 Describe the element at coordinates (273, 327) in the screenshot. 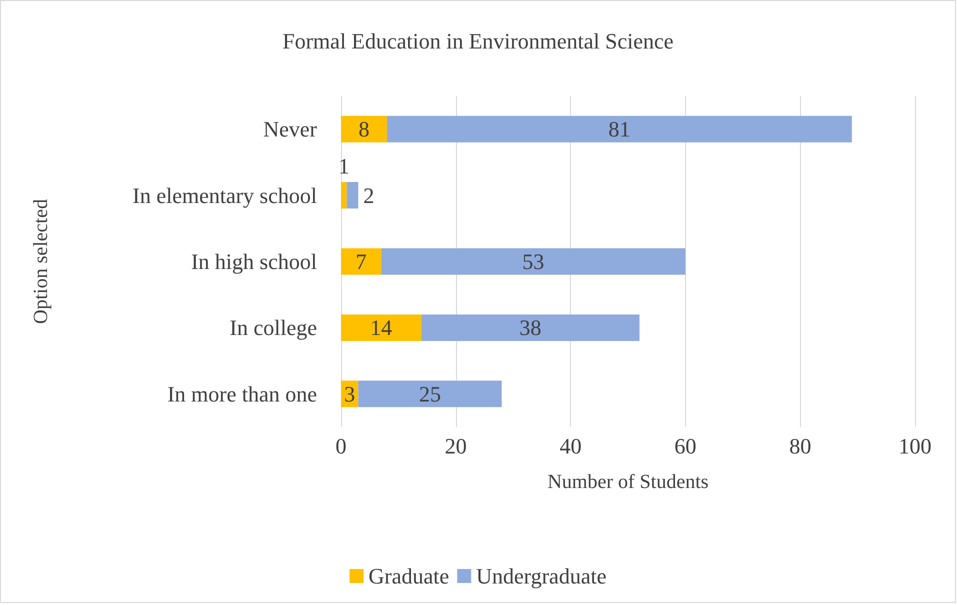

I see `y-tick-label: In college` at that location.